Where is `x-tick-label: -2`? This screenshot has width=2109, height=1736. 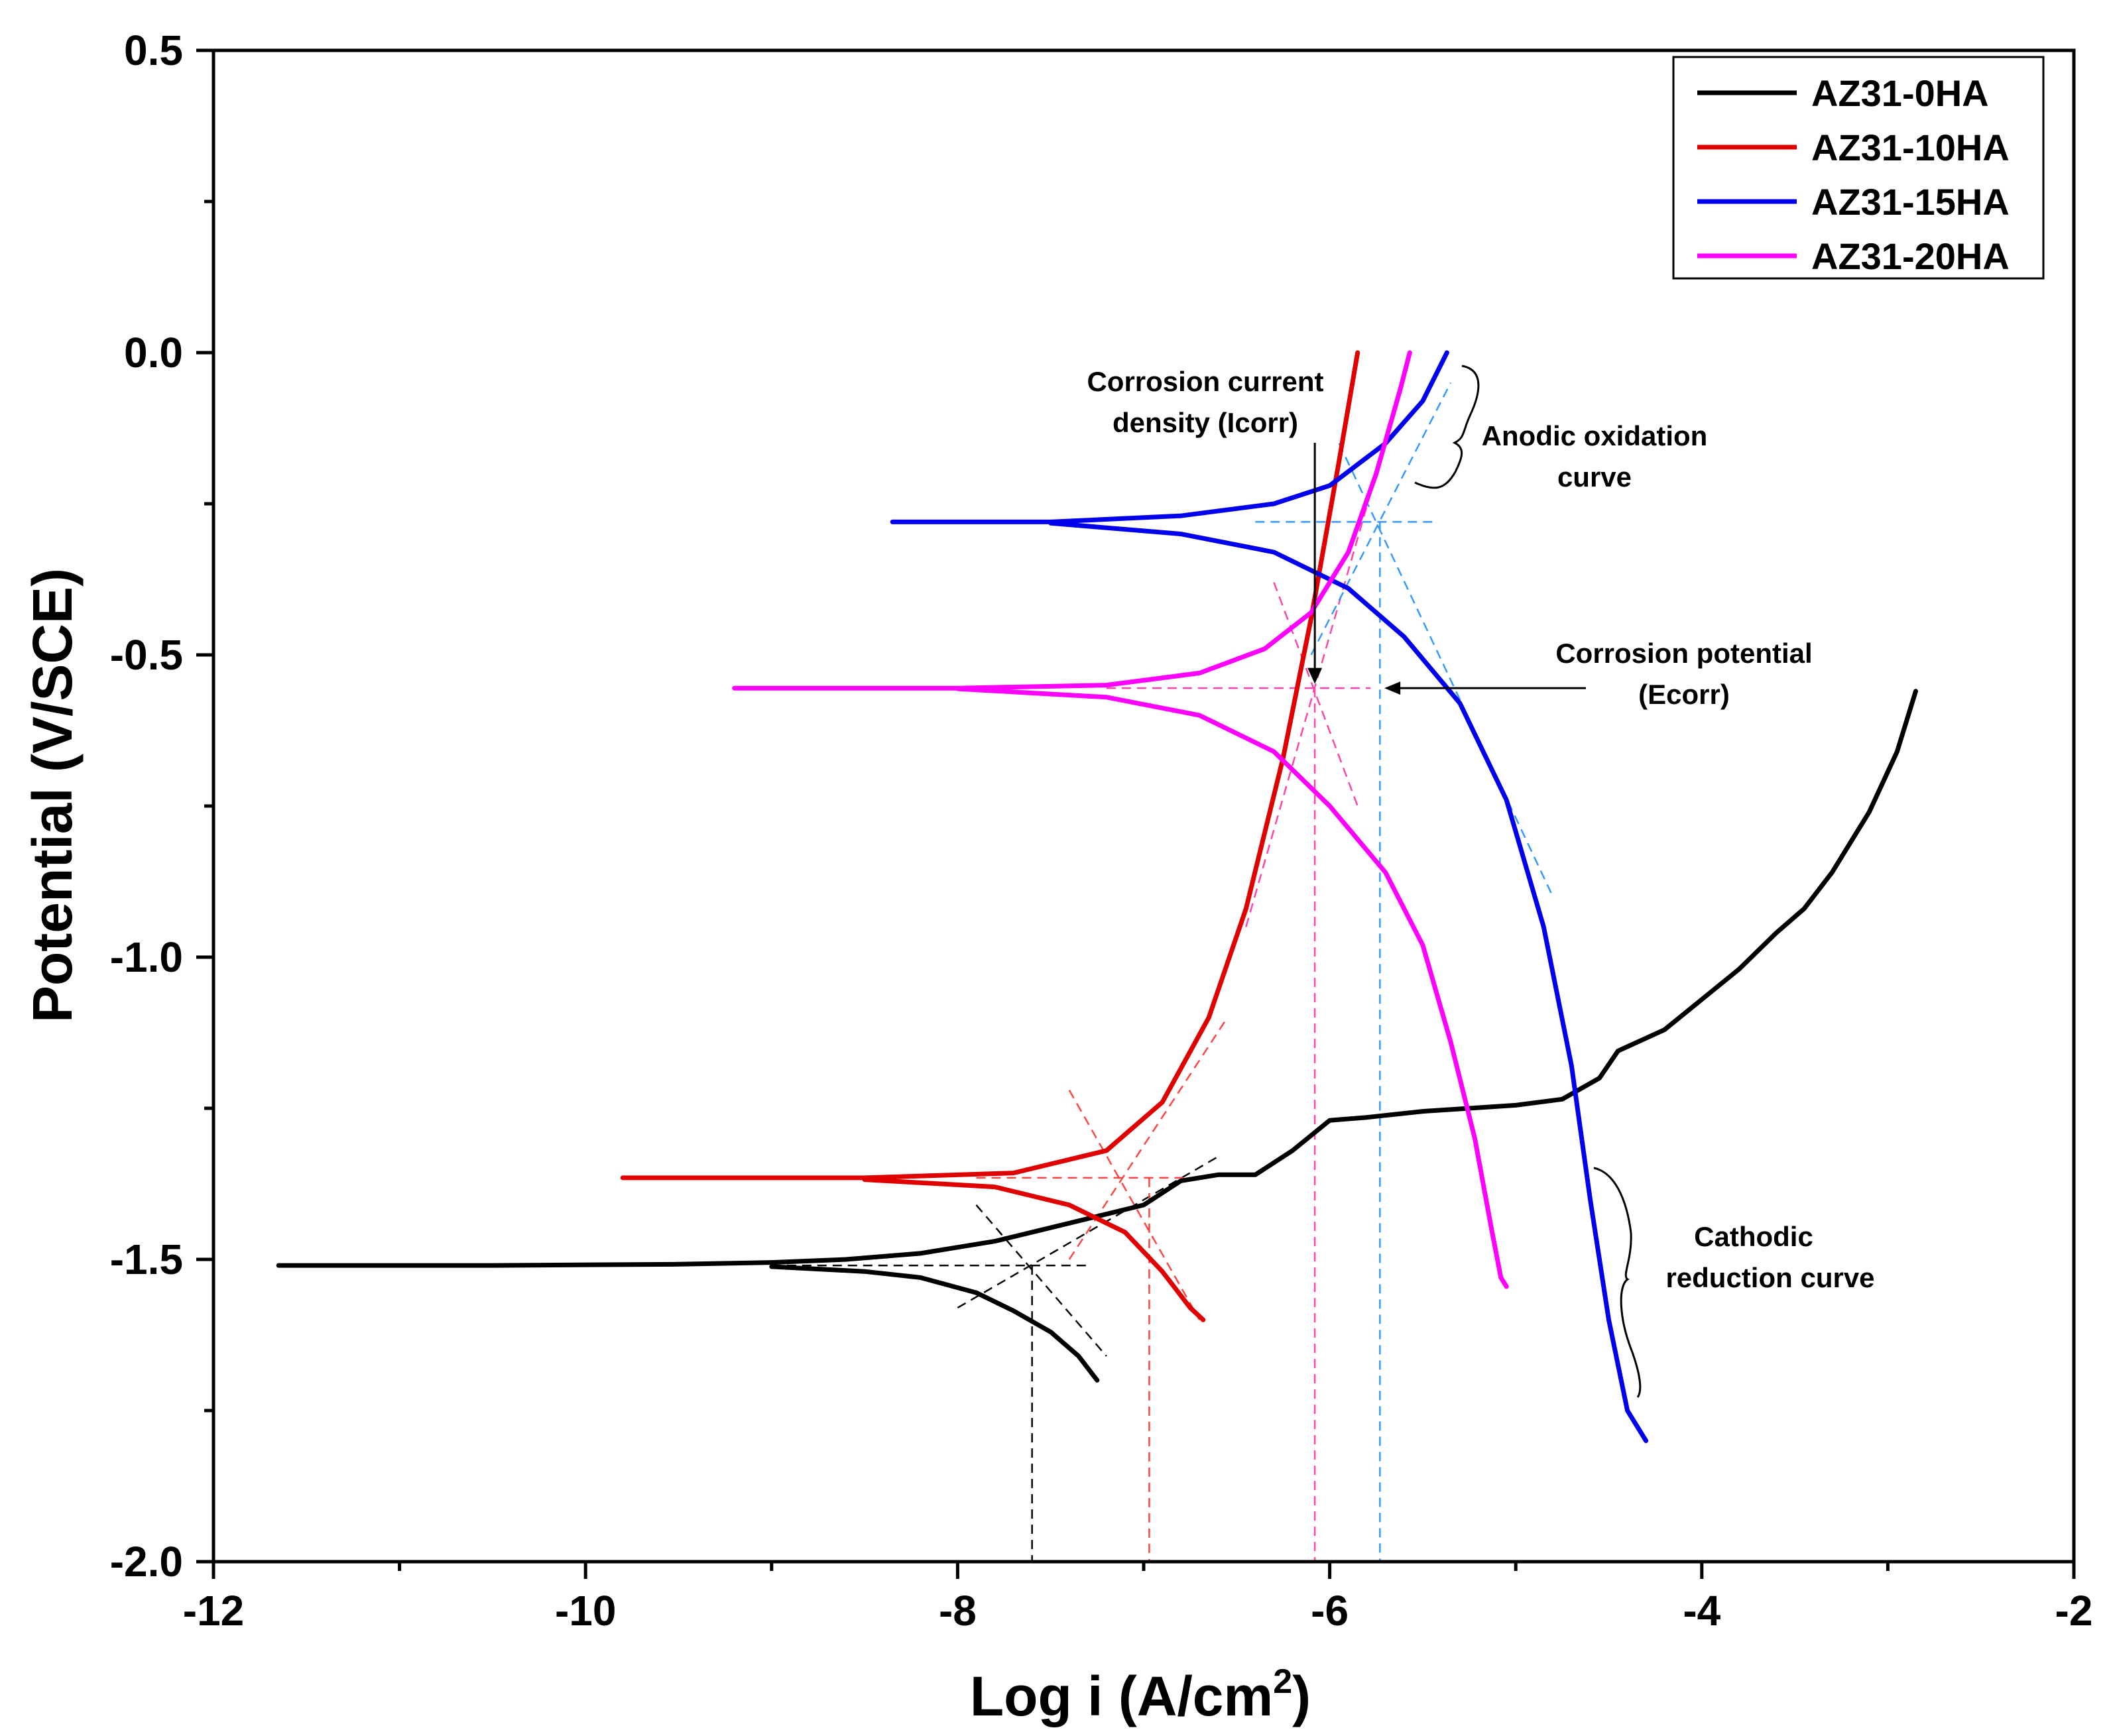 x-tick-label: -2 is located at coordinates (2074, 1611).